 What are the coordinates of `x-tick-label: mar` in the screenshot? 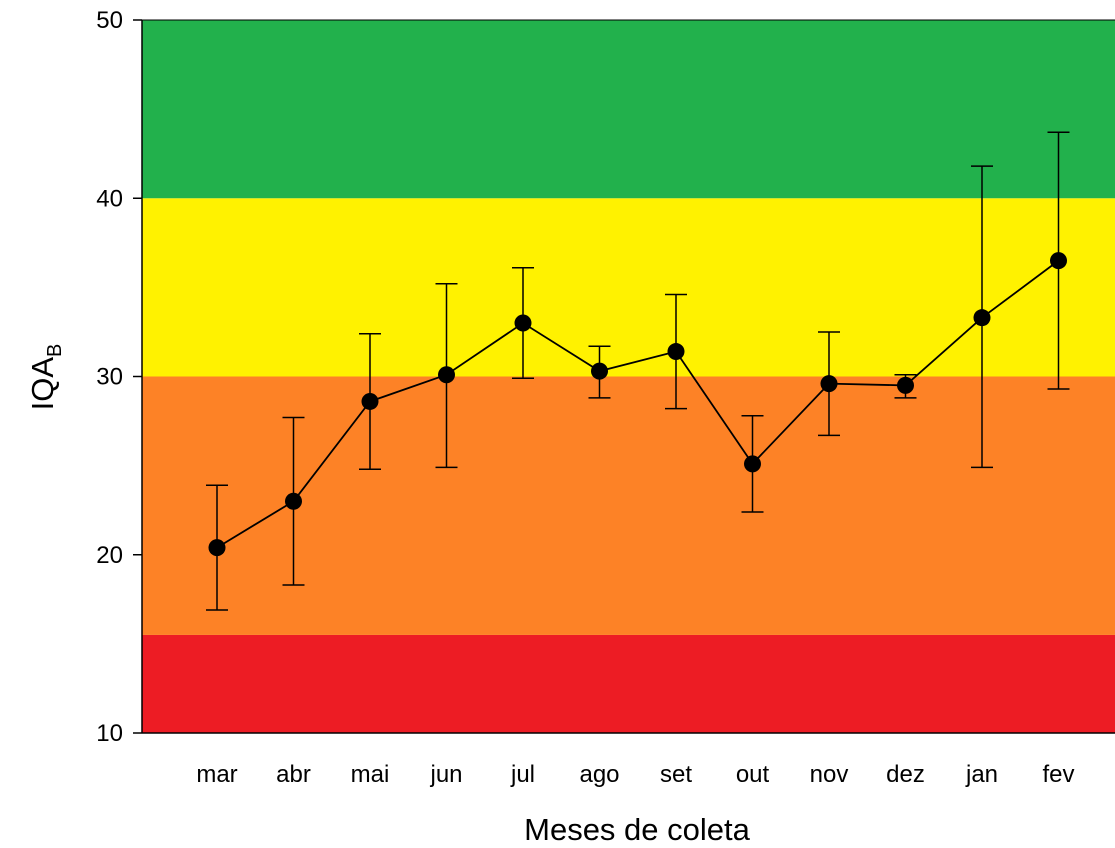 It's located at (216, 774).